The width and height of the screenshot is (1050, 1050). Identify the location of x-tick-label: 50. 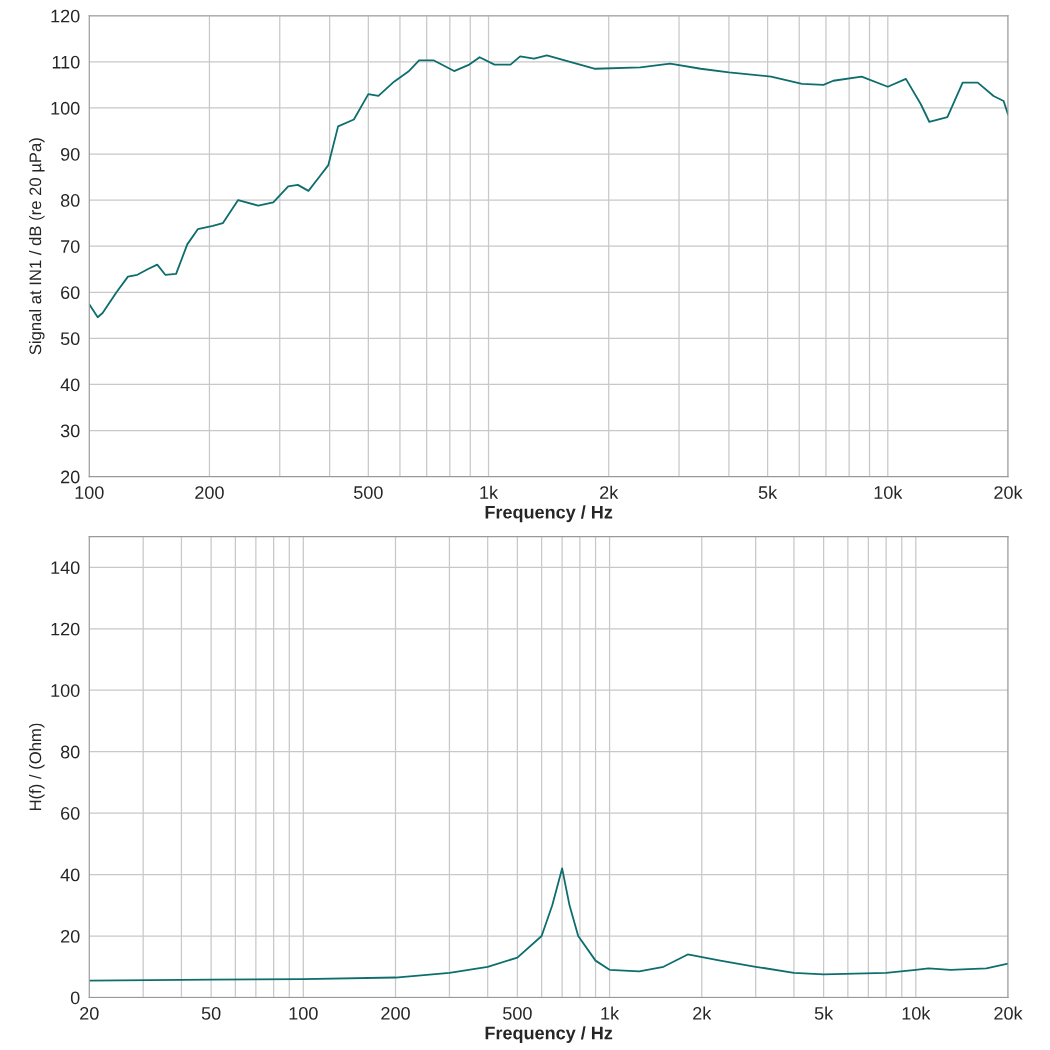
(211, 1013).